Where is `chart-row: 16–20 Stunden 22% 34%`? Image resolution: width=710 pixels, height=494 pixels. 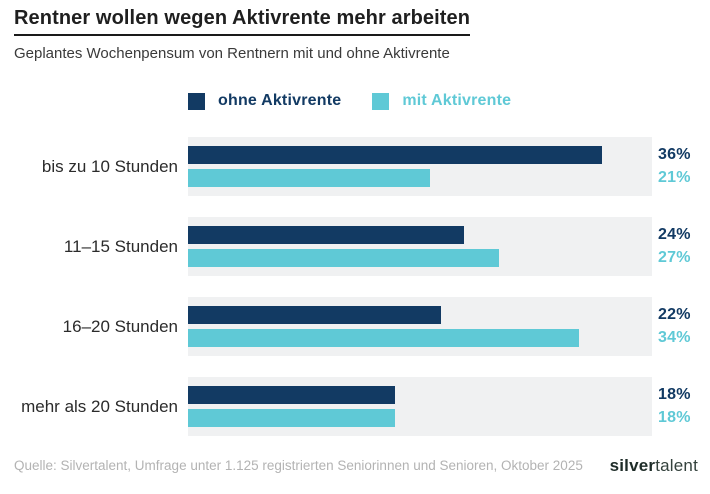 chart-row: 16–20 Stunden 22% 34% is located at coordinates (355, 326).